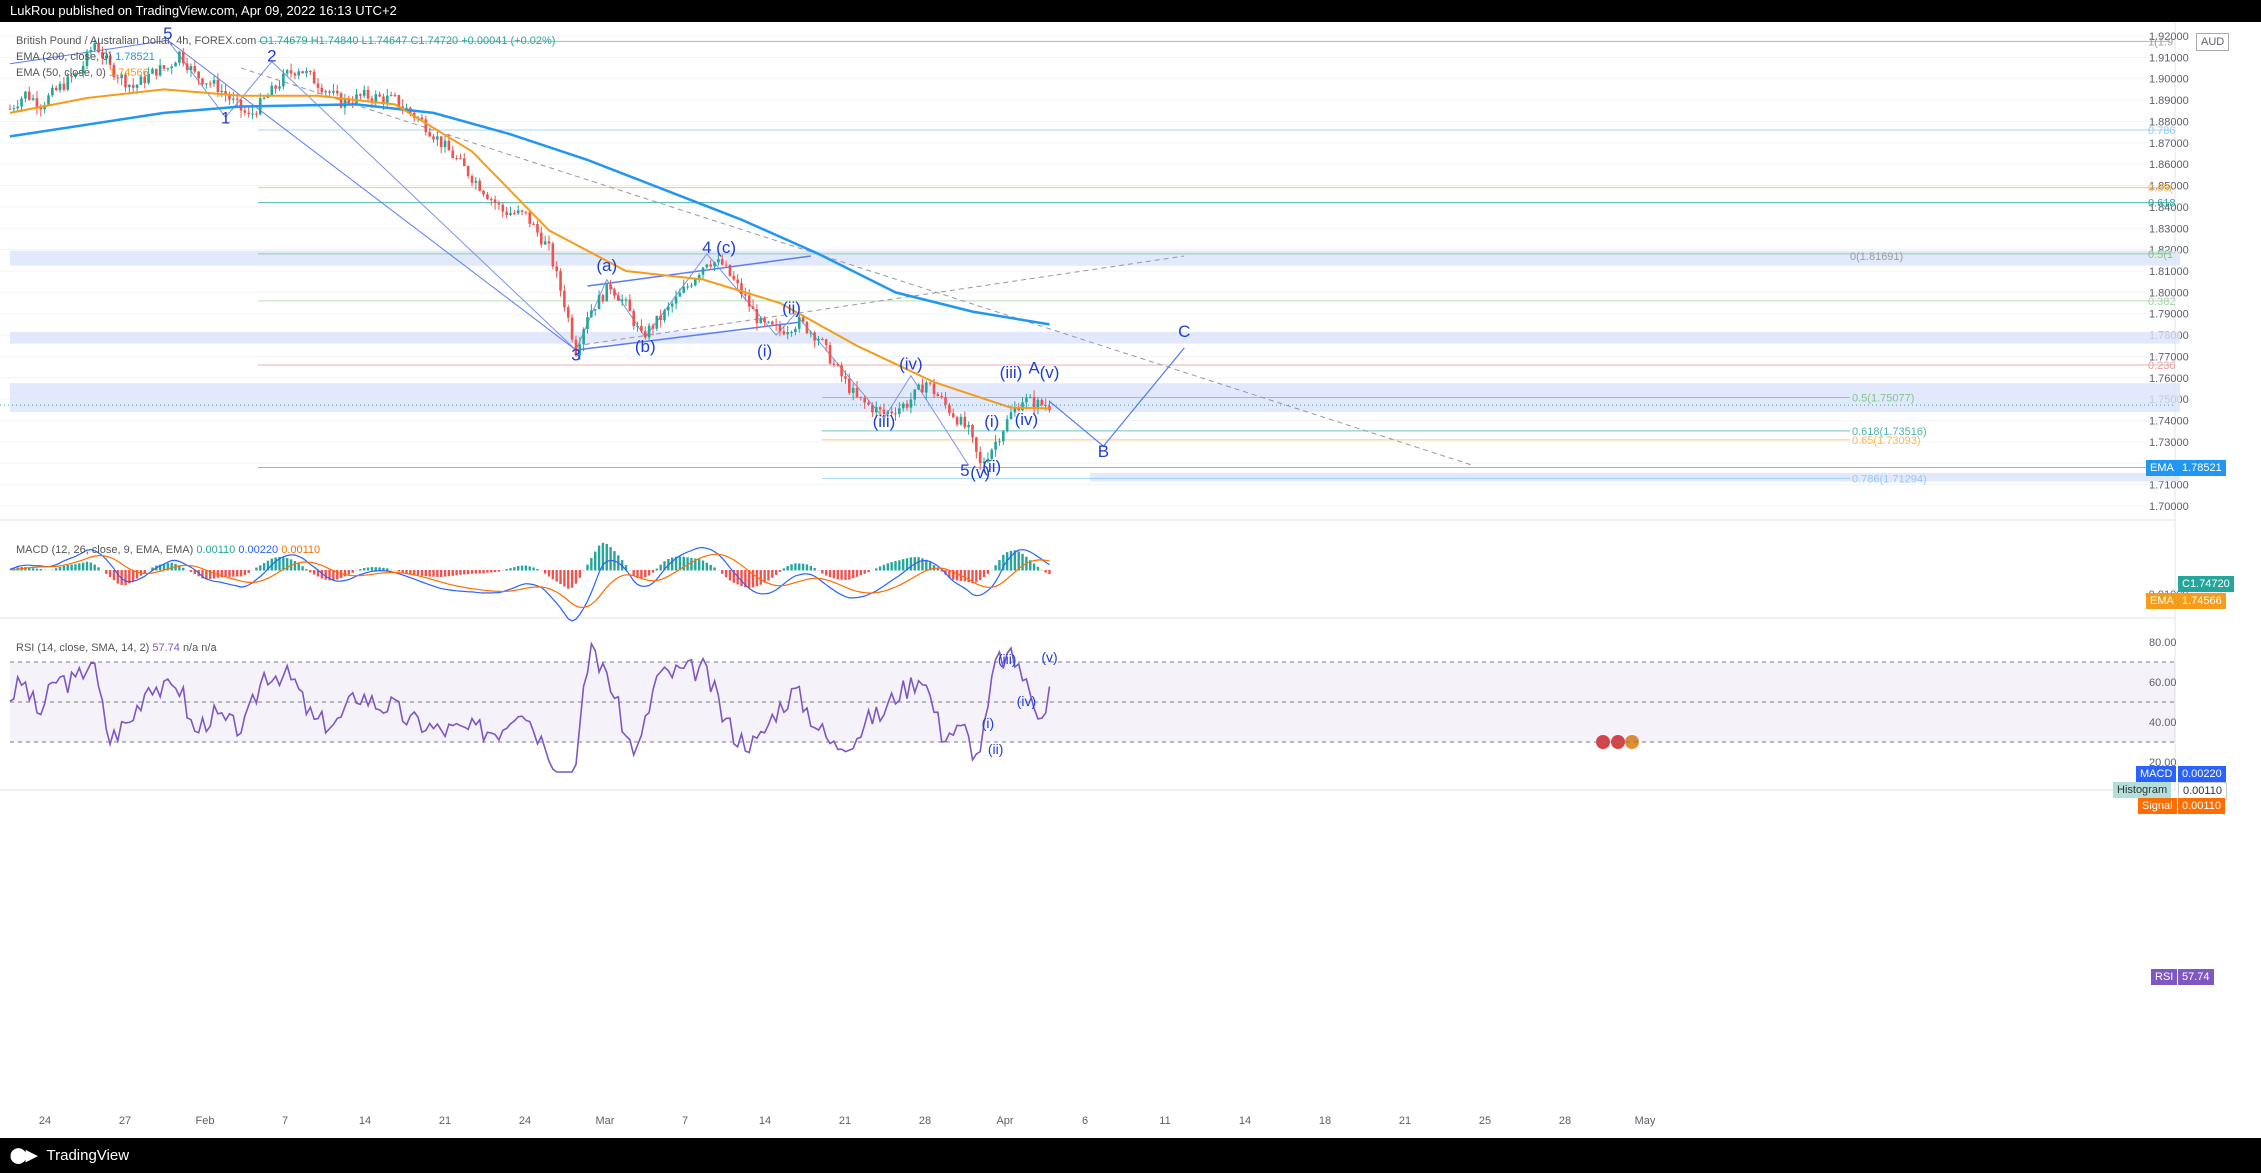 Image resolution: width=2261 pixels, height=1173 pixels. I want to click on macd-label: MACD (12, 26, close, 9, EMA, EMA), so click(105, 550).